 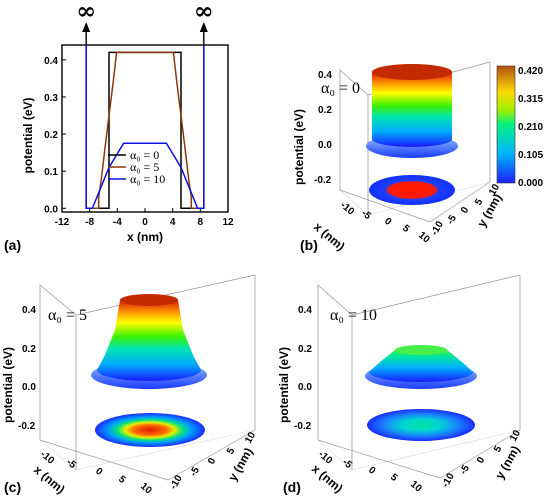 What do you see at coordinates (366, 215) in the screenshot?
I see `panel-b-xtick: -5` at bounding box center [366, 215].